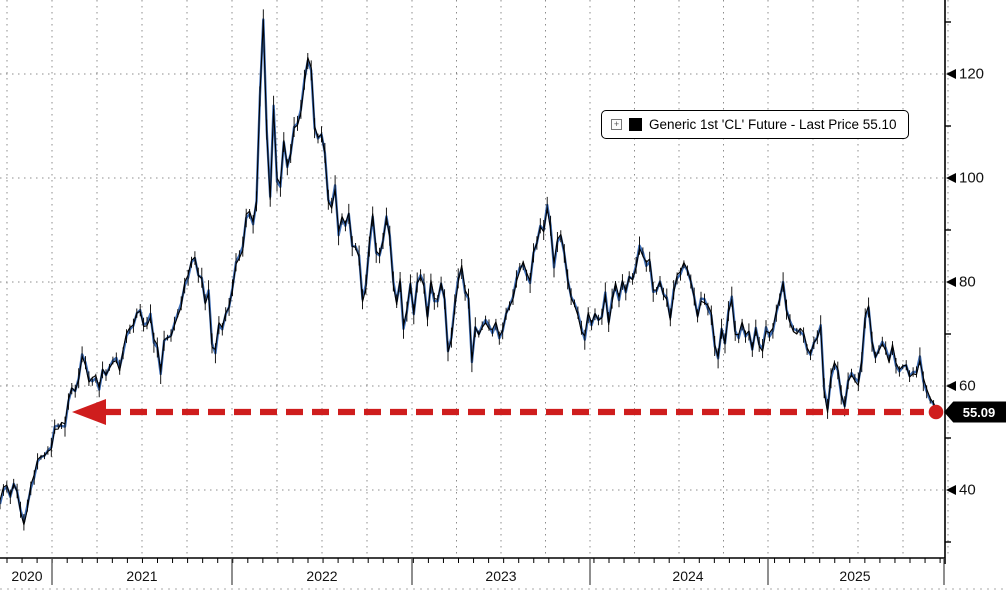 The image size is (1006, 591). What do you see at coordinates (508, 412) in the screenshot?
I see `annotation-arrow` at bounding box center [508, 412].